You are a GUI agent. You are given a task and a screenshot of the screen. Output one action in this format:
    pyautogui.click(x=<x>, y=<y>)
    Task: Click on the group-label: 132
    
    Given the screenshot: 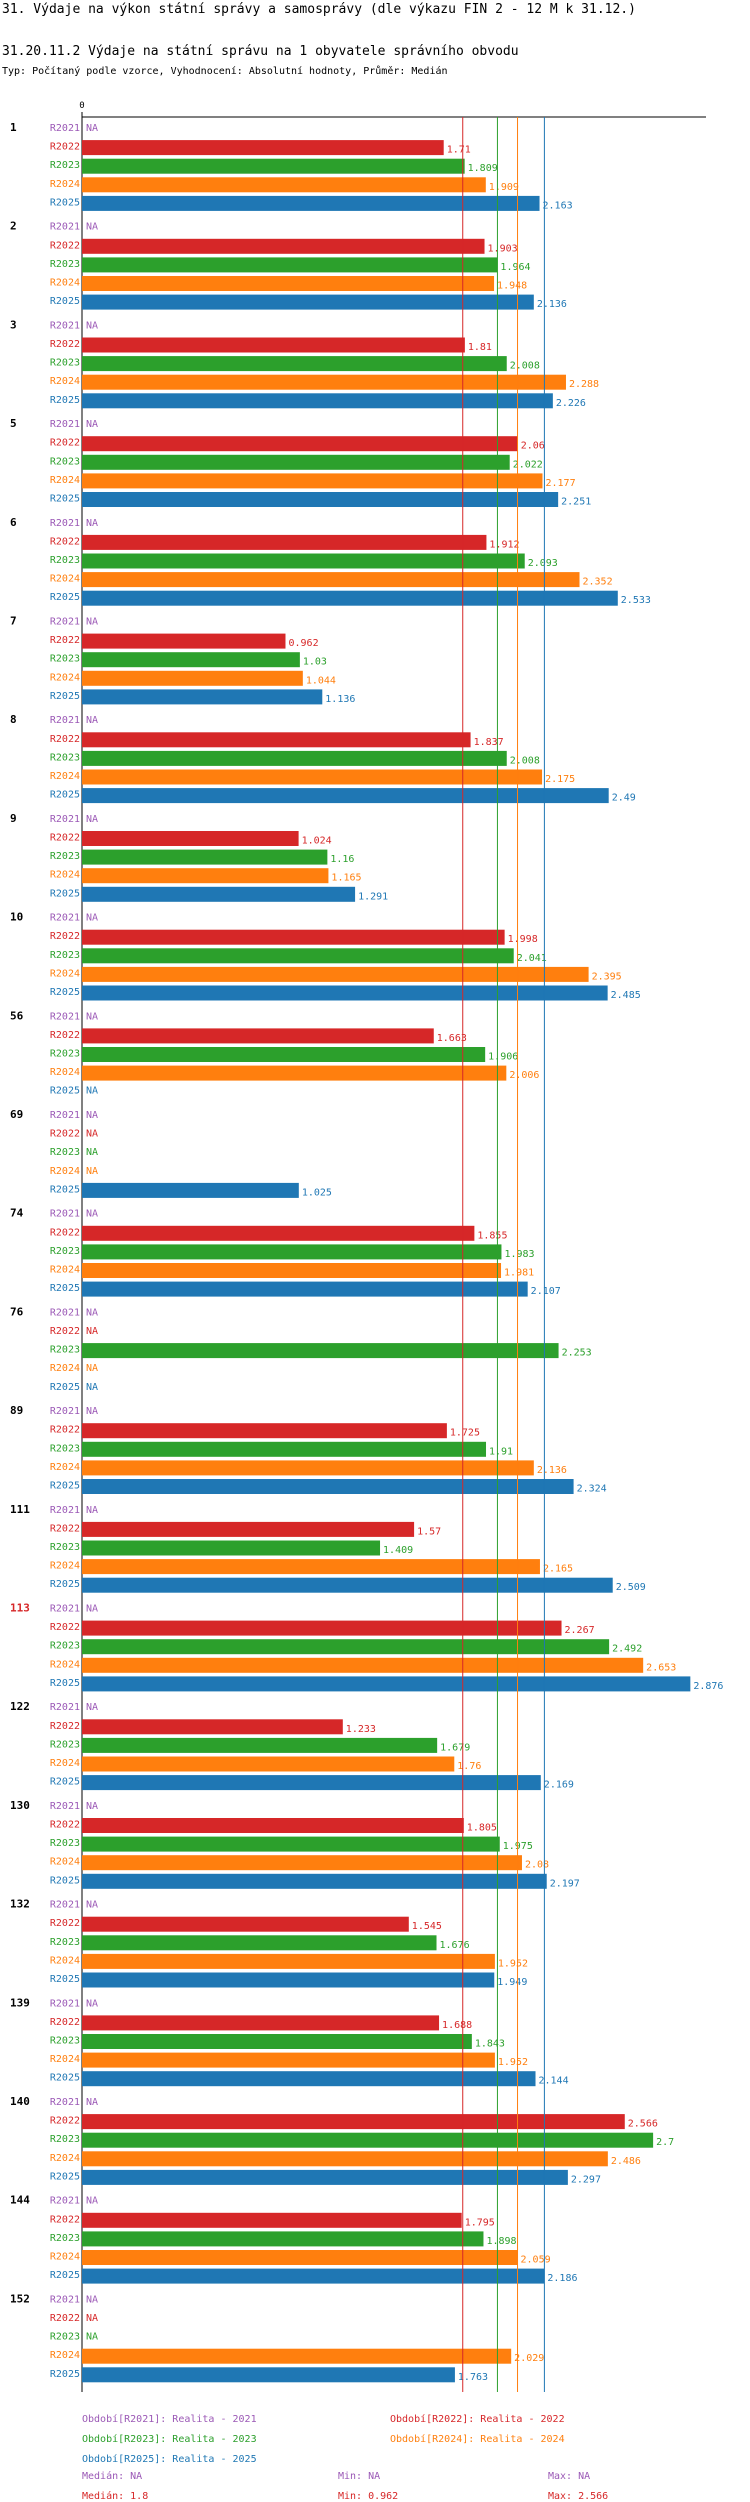 What is the action you would take?
    pyautogui.click(x=20, y=1904)
    